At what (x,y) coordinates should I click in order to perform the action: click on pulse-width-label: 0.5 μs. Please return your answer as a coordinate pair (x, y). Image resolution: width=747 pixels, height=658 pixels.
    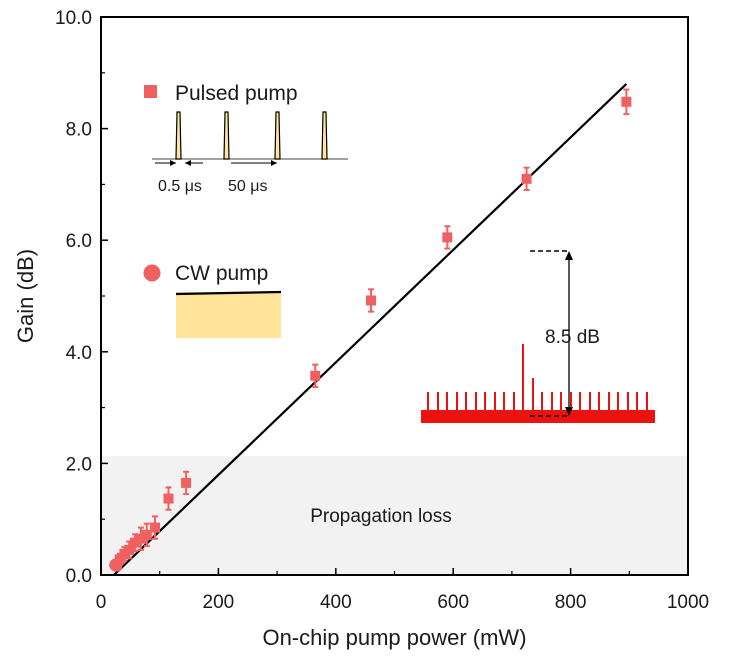
    Looking at the image, I should click on (180, 186).